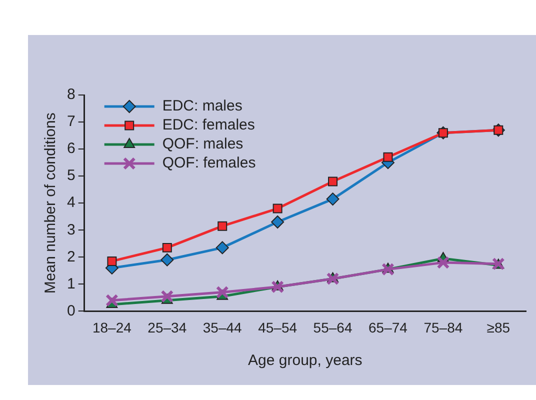 Image resolution: width=536 pixels, height=400 pixels. Describe the element at coordinates (222, 327) in the screenshot. I see `x-tick-label: 35–44` at that location.